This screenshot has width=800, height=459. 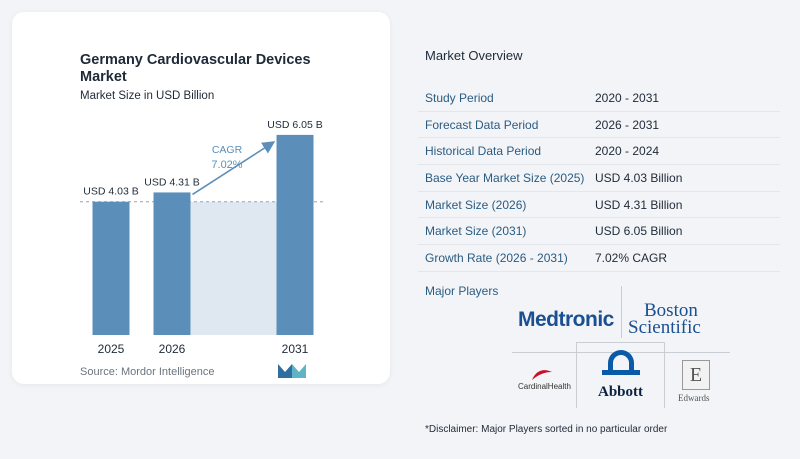 I want to click on market-overview-title: Market Overview, so click(x=474, y=55).